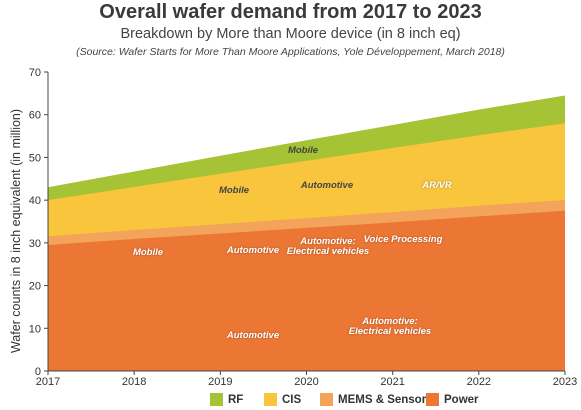 This screenshot has width=581, height=410. Describe the element at coordinates (234, 190) in the screenshot. I see `annotation-mobile-cis: Mobile` at that location.